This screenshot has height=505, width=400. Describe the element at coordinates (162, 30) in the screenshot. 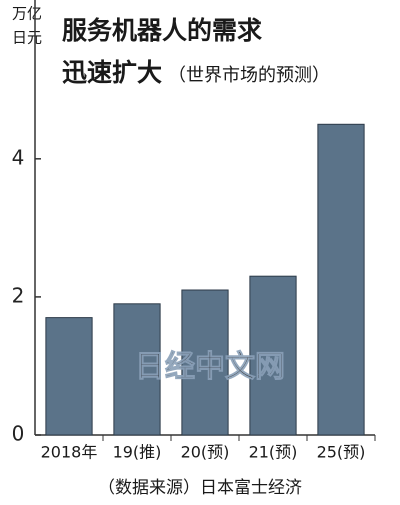

I see `chart-title: 服务机器人的需求` at that location.